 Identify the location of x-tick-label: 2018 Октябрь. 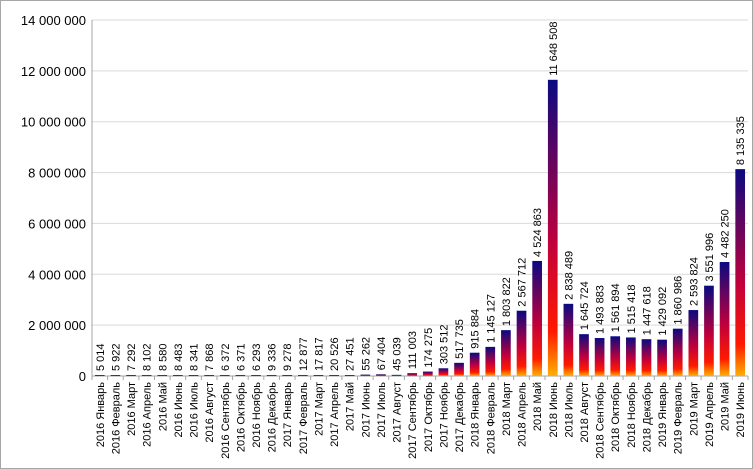
(616, 417).